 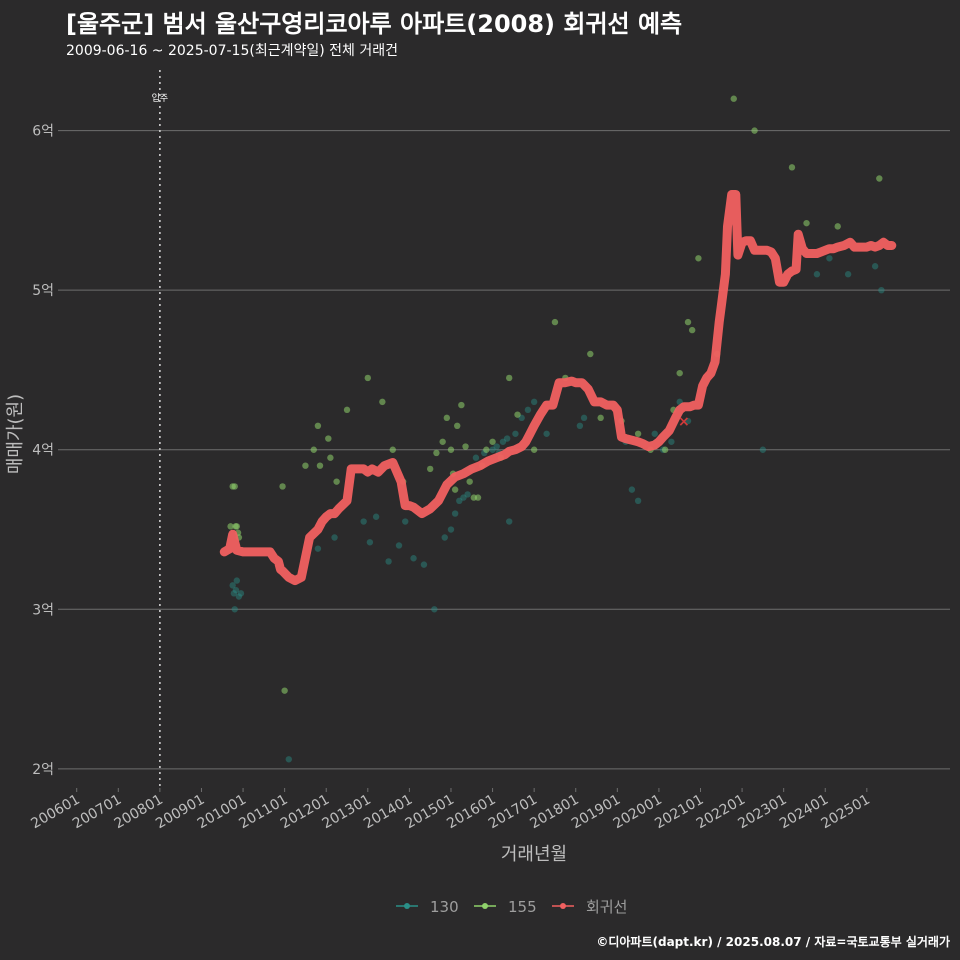 I want to click on legend-label: 회귀선, so click(x=606, y=907).